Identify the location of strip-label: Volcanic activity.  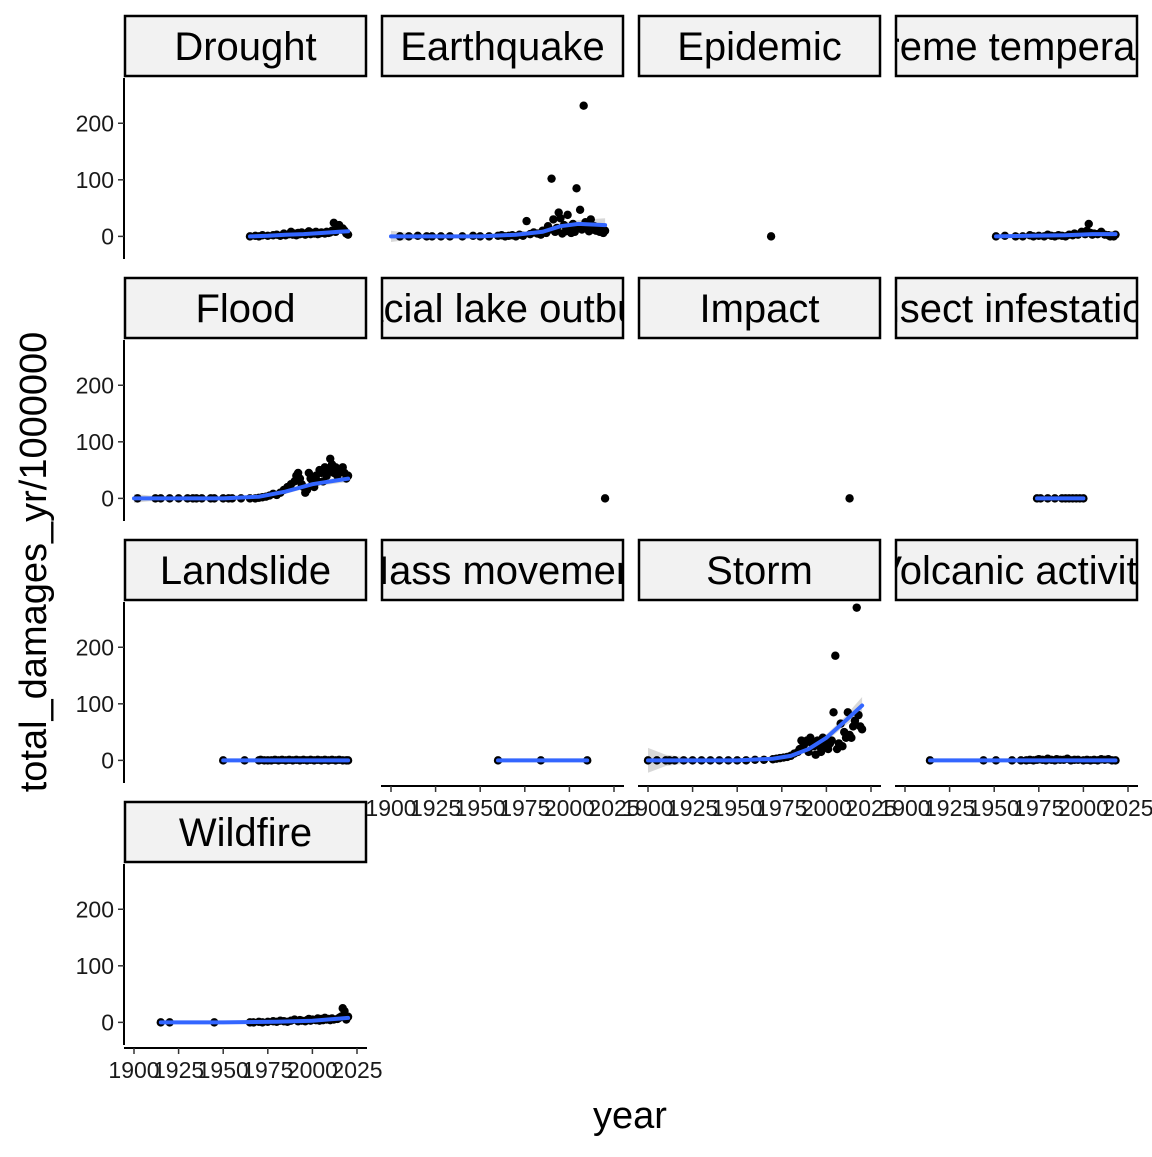
(1013, 571).